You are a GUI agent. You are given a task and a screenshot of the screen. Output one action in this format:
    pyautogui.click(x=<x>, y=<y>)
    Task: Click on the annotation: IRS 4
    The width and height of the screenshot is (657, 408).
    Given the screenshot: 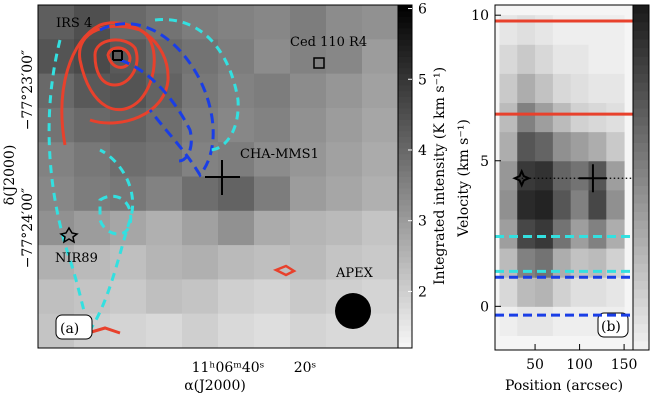 What is the action you would take?
    pyautogui.click(x=74, y=23)
    